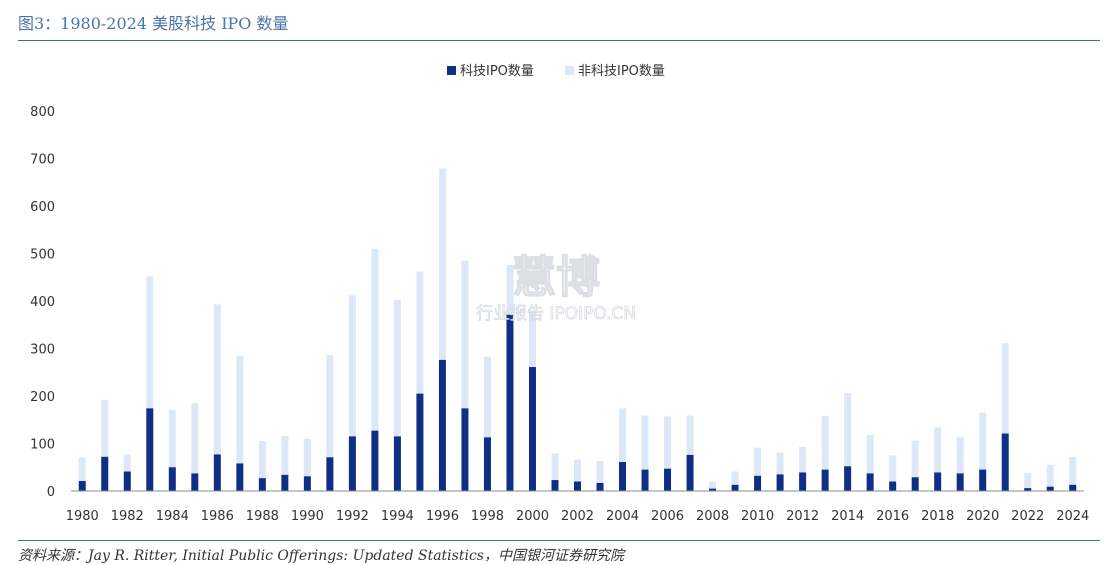  I want to click on x-tick-label: 2004, so click(622, 516).